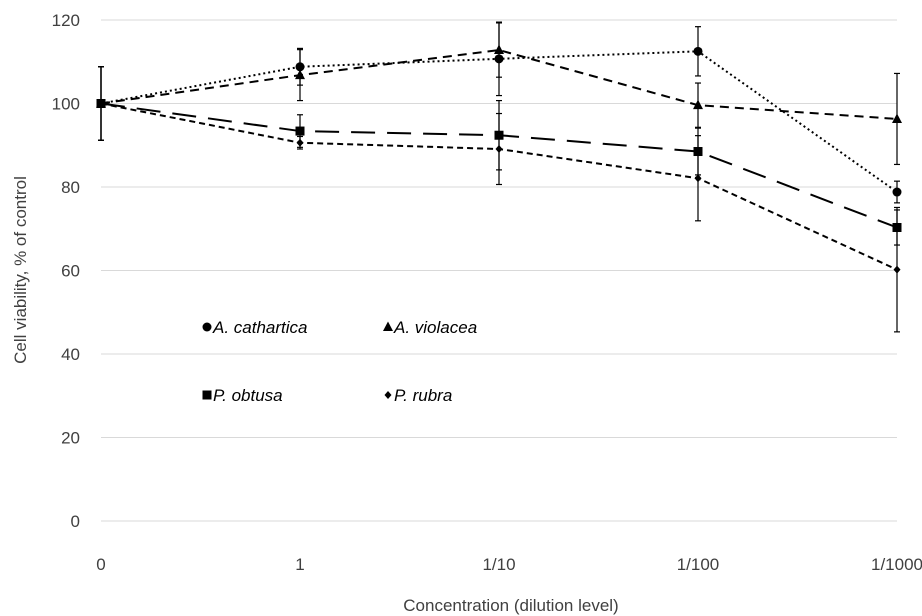 The height and width of the screenshot is (616, 922). I want to click on y-tick-label: 20, so click(70, 438).